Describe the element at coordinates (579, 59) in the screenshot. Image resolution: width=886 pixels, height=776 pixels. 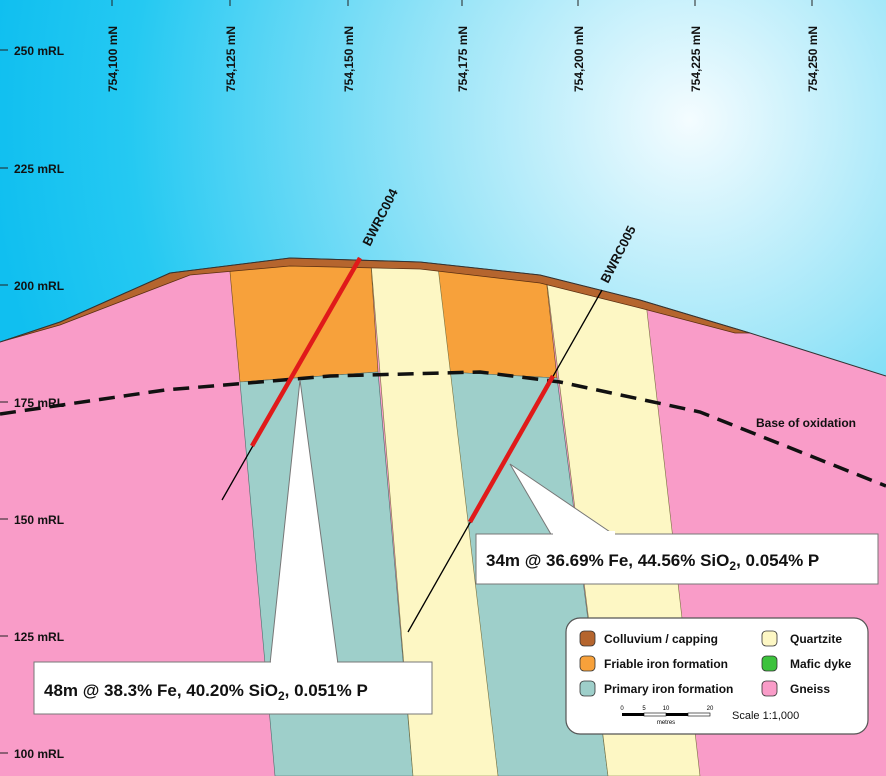
I see `northing-label-754200: 754,200 mN` at that location.